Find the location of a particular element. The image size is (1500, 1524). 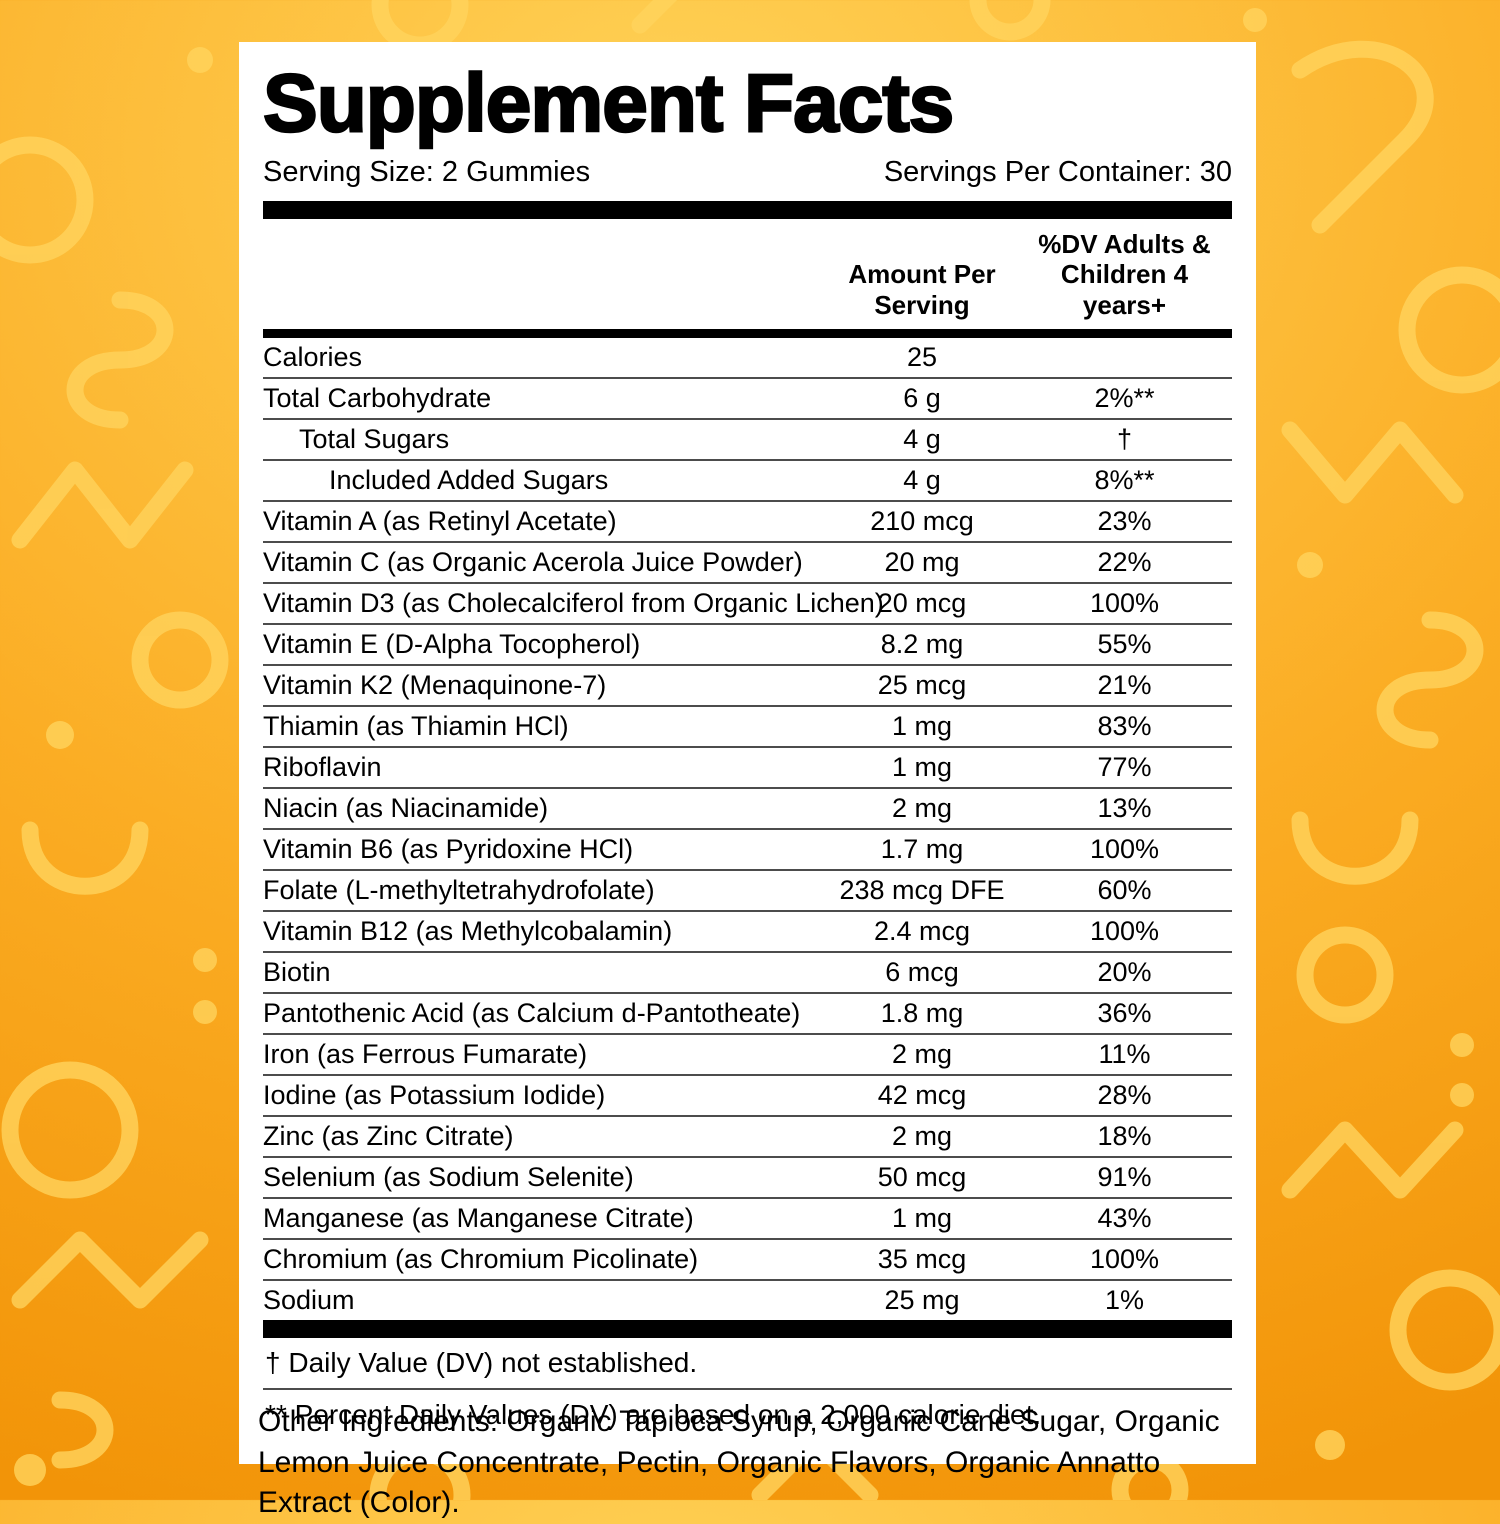

table-row: Riboflavin 1 mg 77% is located at coordinates (747, 768).